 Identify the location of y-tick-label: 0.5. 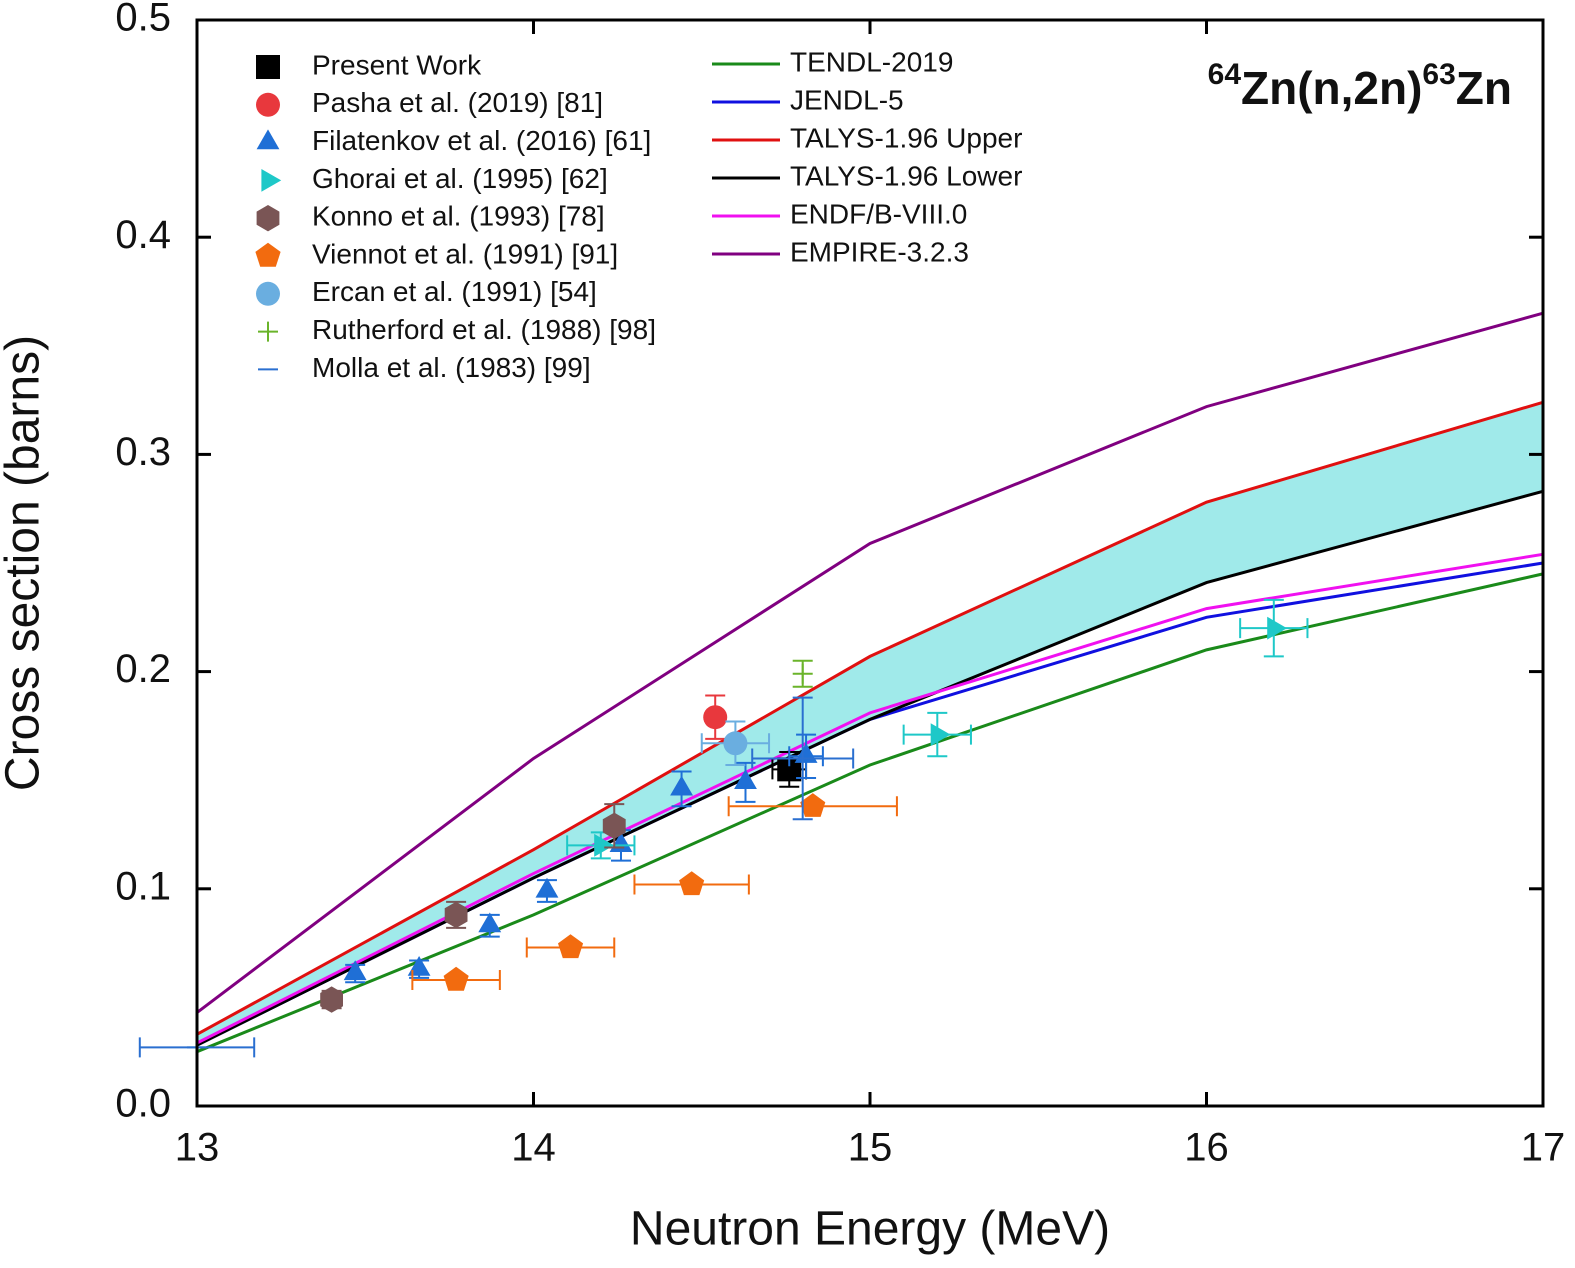
(143, 20).